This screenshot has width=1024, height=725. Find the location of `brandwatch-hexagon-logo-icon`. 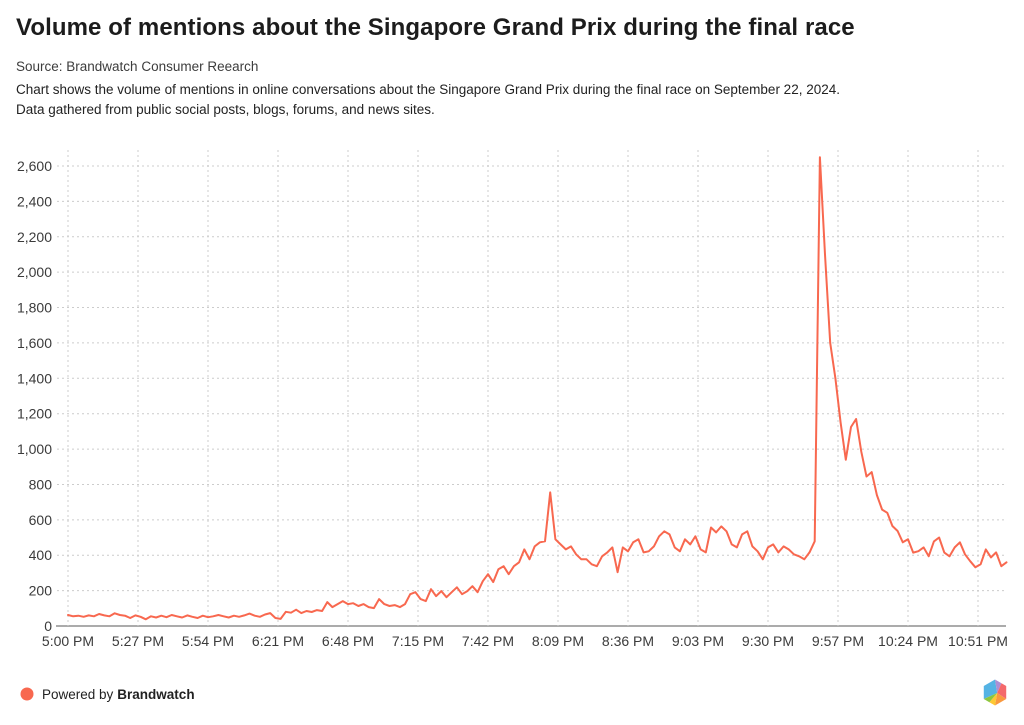

brandwatch-hexagon-logo-icon is located at coordinates (995, 692).